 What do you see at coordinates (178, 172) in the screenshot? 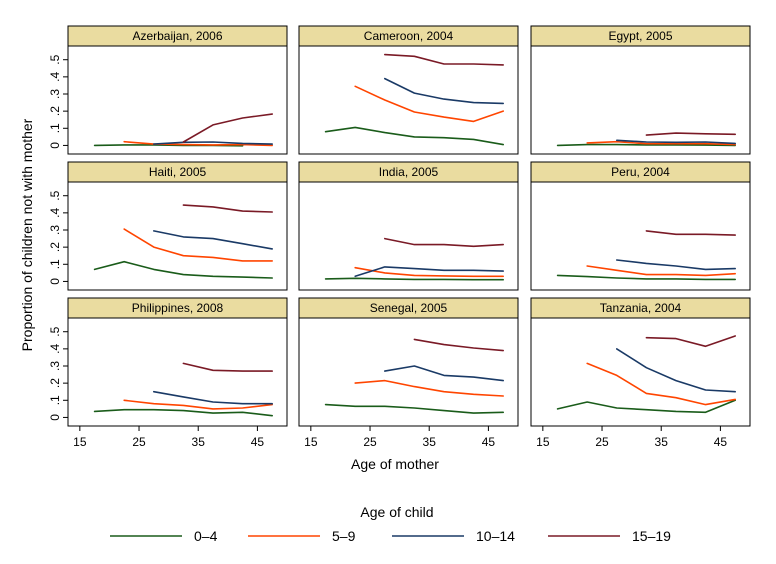
I see `panel-title: Haiti, 2005` at bounding box center [178, 172].